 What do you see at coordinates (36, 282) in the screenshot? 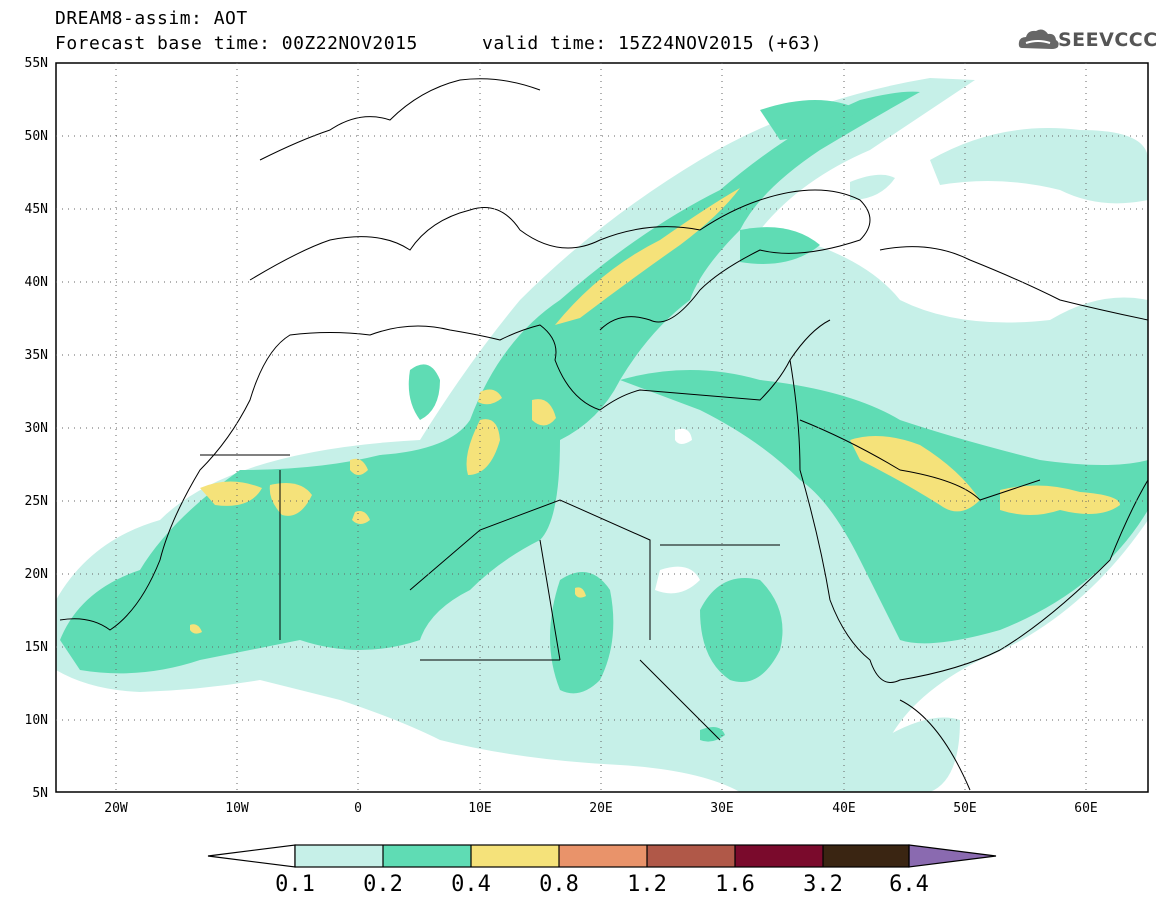
I see `lat-label: 40N` at bounding box center [36, 282].